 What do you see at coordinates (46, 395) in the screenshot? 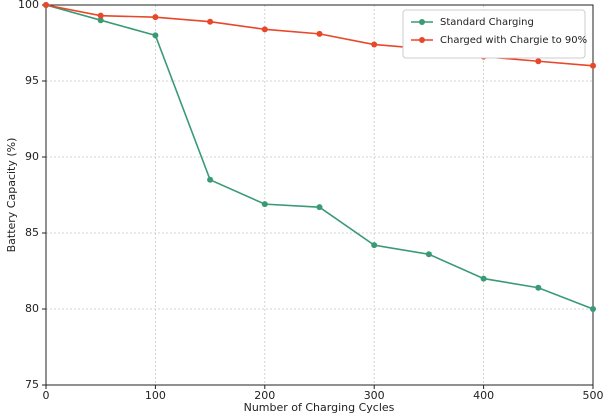
I see `x-tick-label: 0` at bounding box center [46, 395].